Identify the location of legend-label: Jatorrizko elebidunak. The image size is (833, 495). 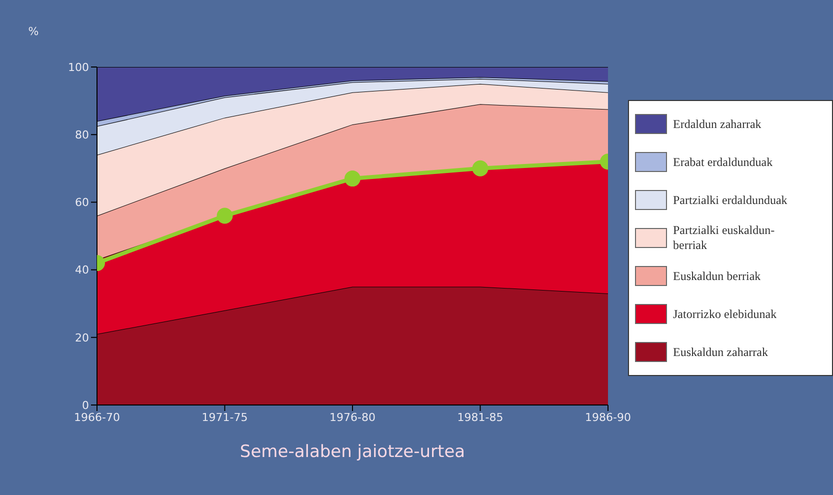
(725, 314).